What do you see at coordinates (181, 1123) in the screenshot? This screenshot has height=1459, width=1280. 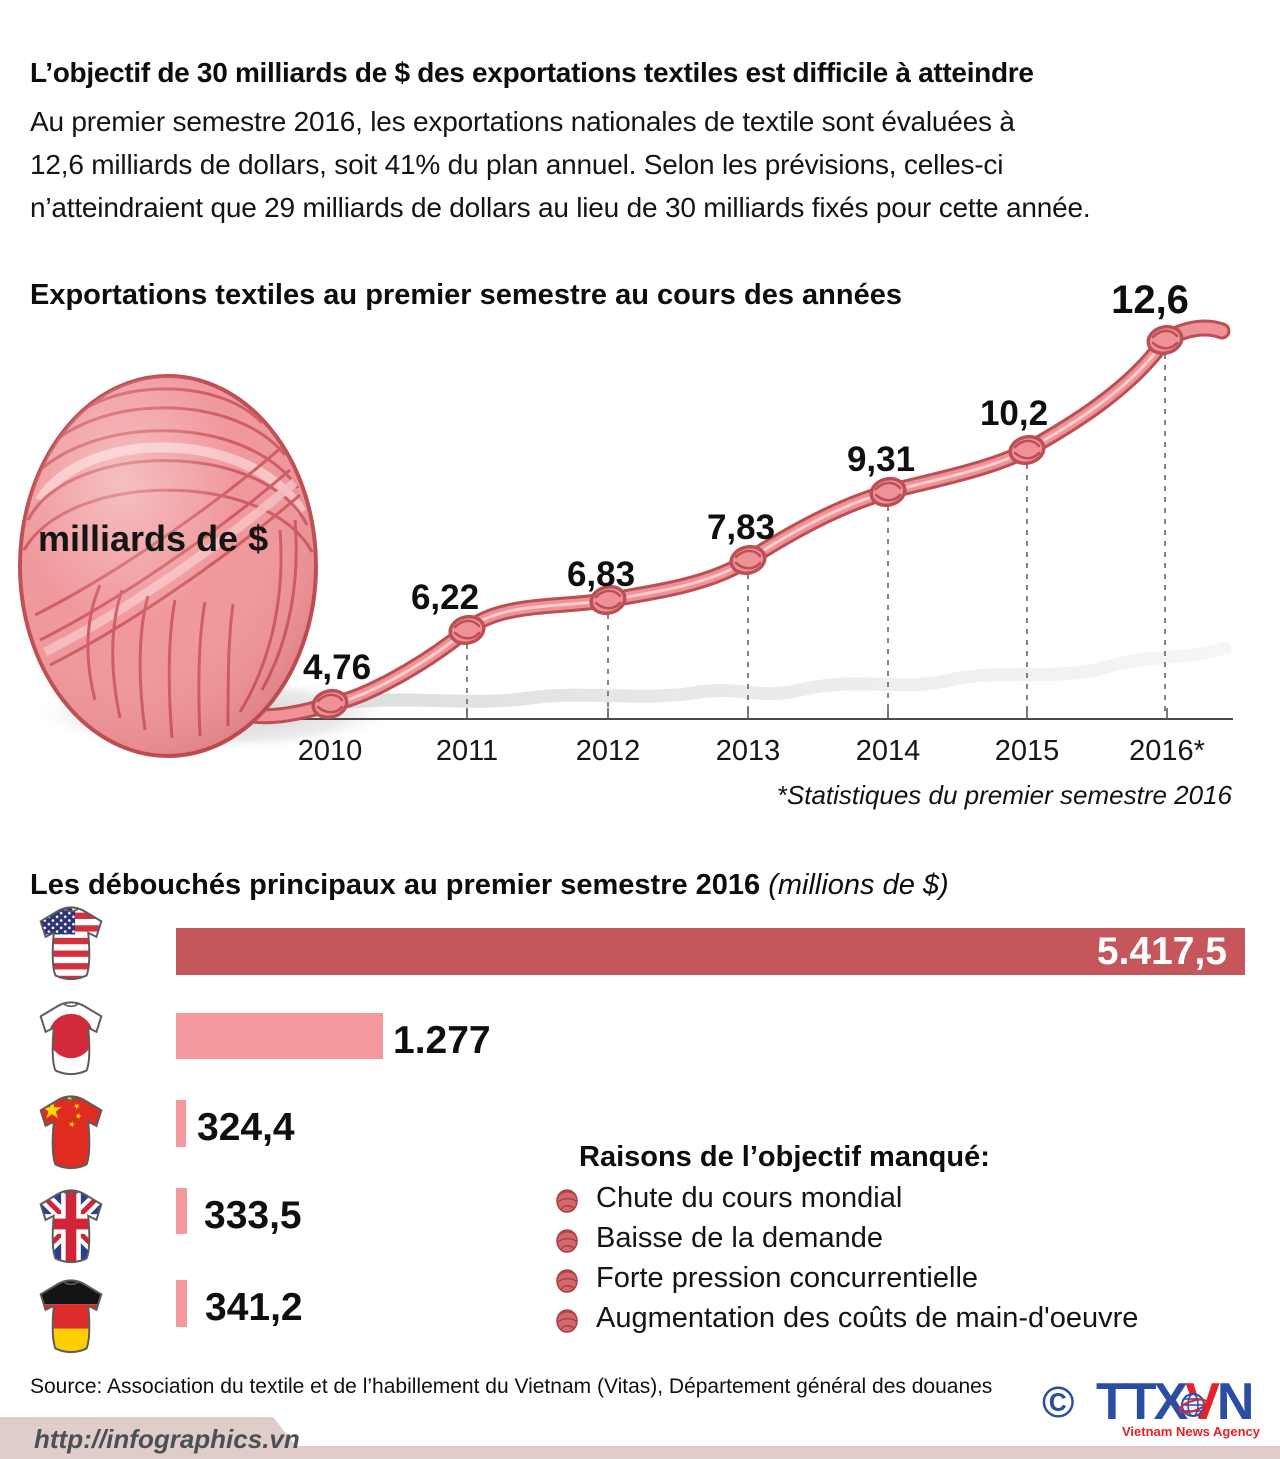 I see `bar-china` at bounding box center [181, 1123].